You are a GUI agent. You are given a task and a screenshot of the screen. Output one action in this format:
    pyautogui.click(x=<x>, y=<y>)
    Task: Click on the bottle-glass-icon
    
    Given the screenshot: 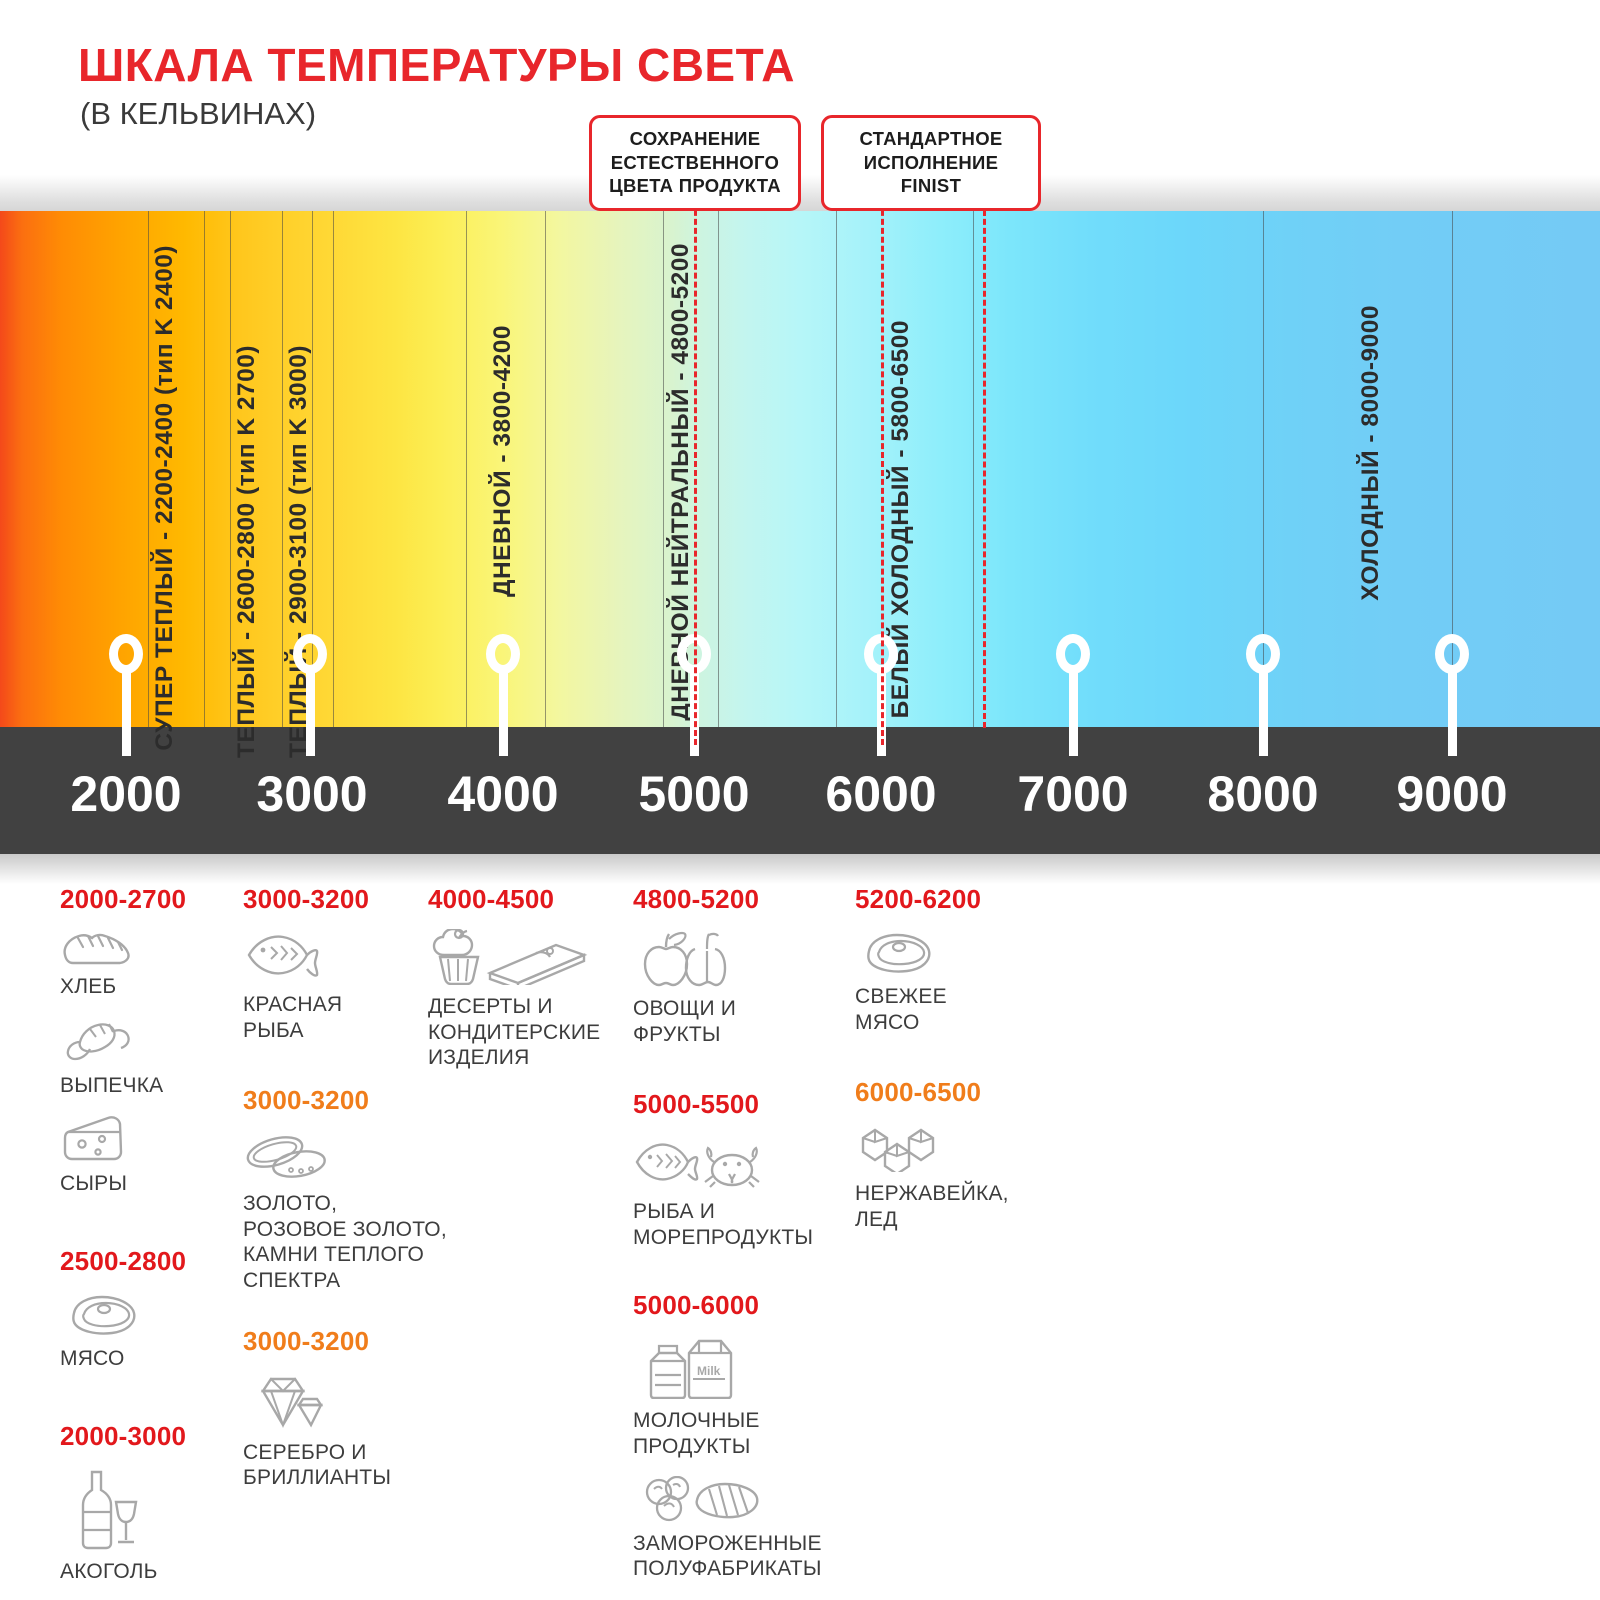 What is the action you would take?
    pyautogui.click(x=155, y=1509)
    